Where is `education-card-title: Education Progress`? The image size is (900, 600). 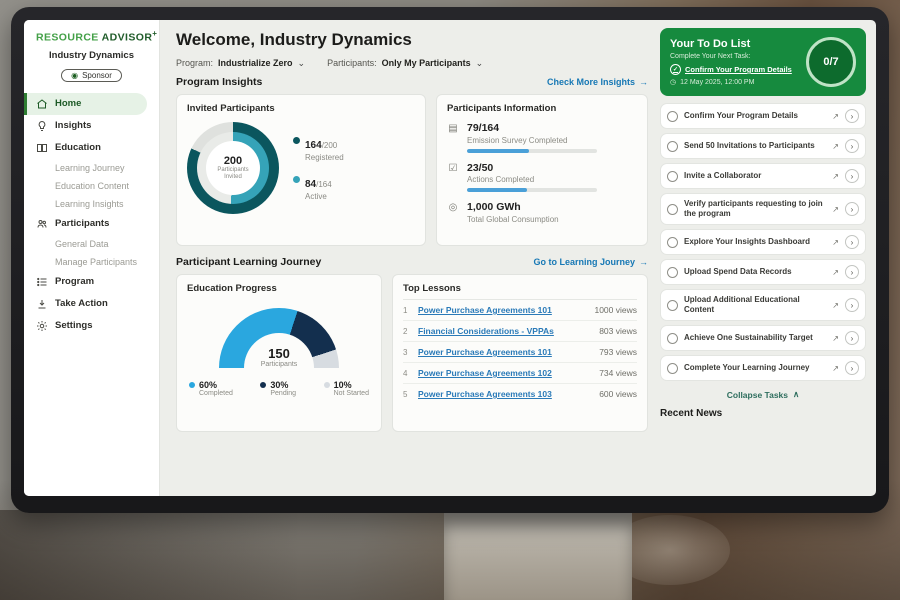
education-card-title: Education Progress is located at coordinates (232, 288).